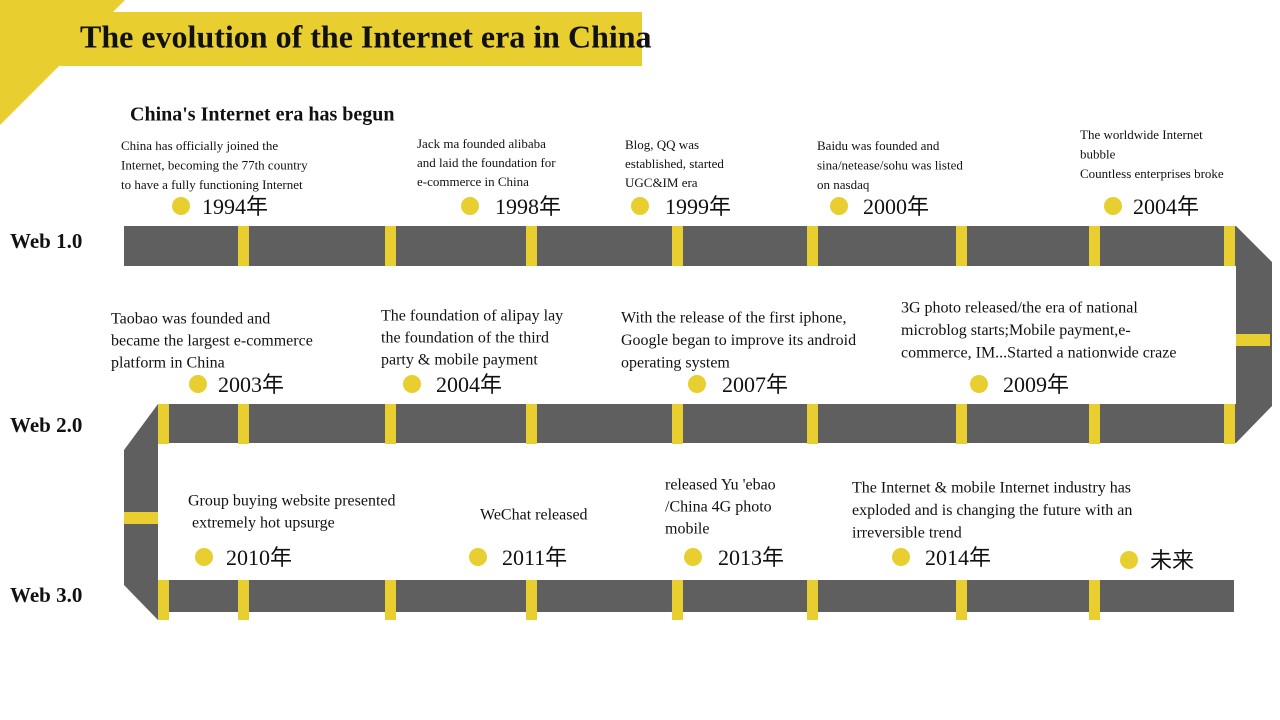 Image resolution: width=1280 pixels, height=720 pixels. I want to click on event-description: UGC&IM era, so click(661, 182).